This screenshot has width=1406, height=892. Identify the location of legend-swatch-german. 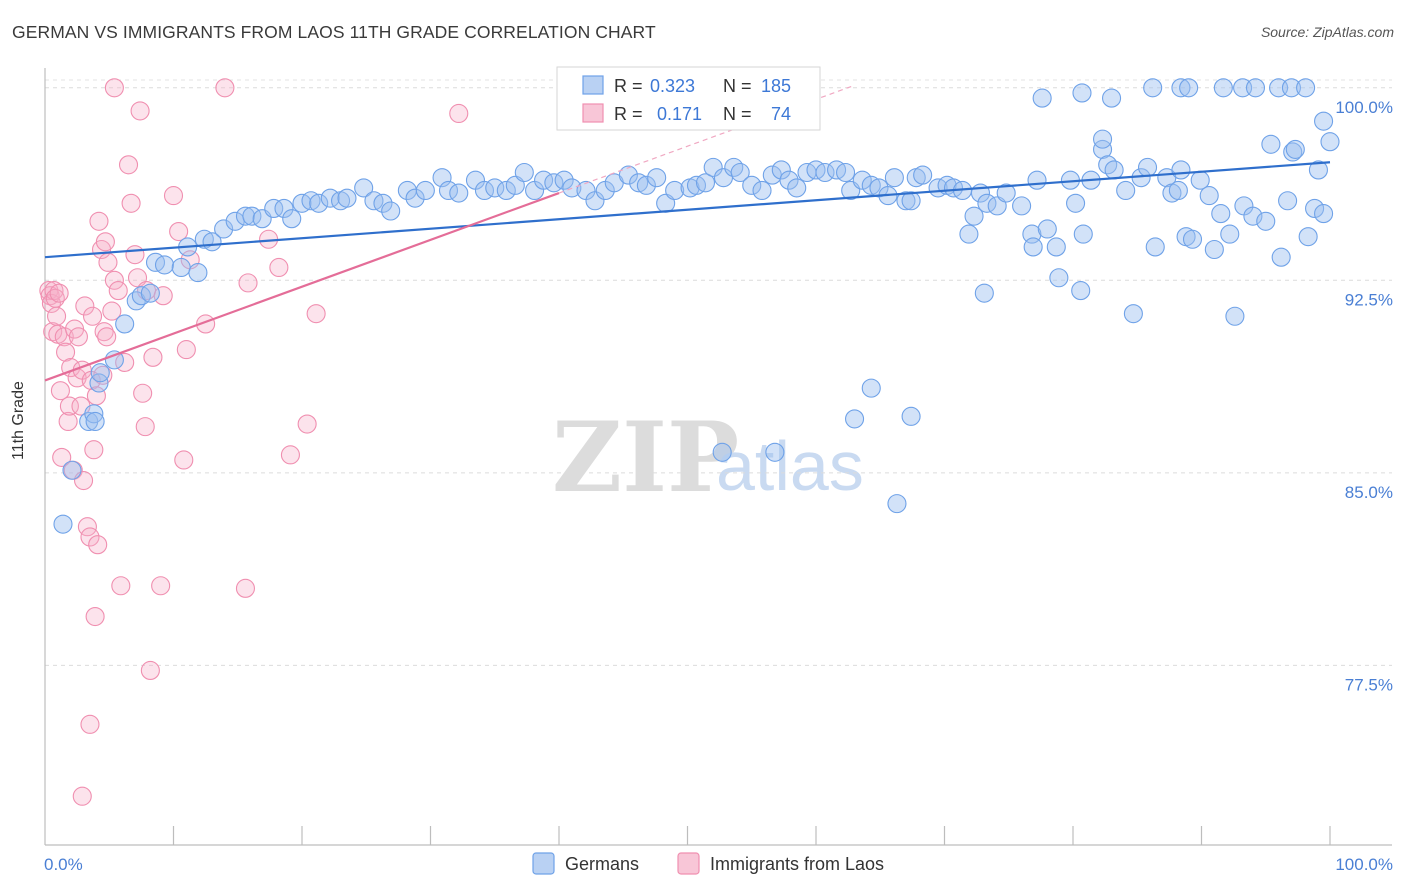
(543, 863).